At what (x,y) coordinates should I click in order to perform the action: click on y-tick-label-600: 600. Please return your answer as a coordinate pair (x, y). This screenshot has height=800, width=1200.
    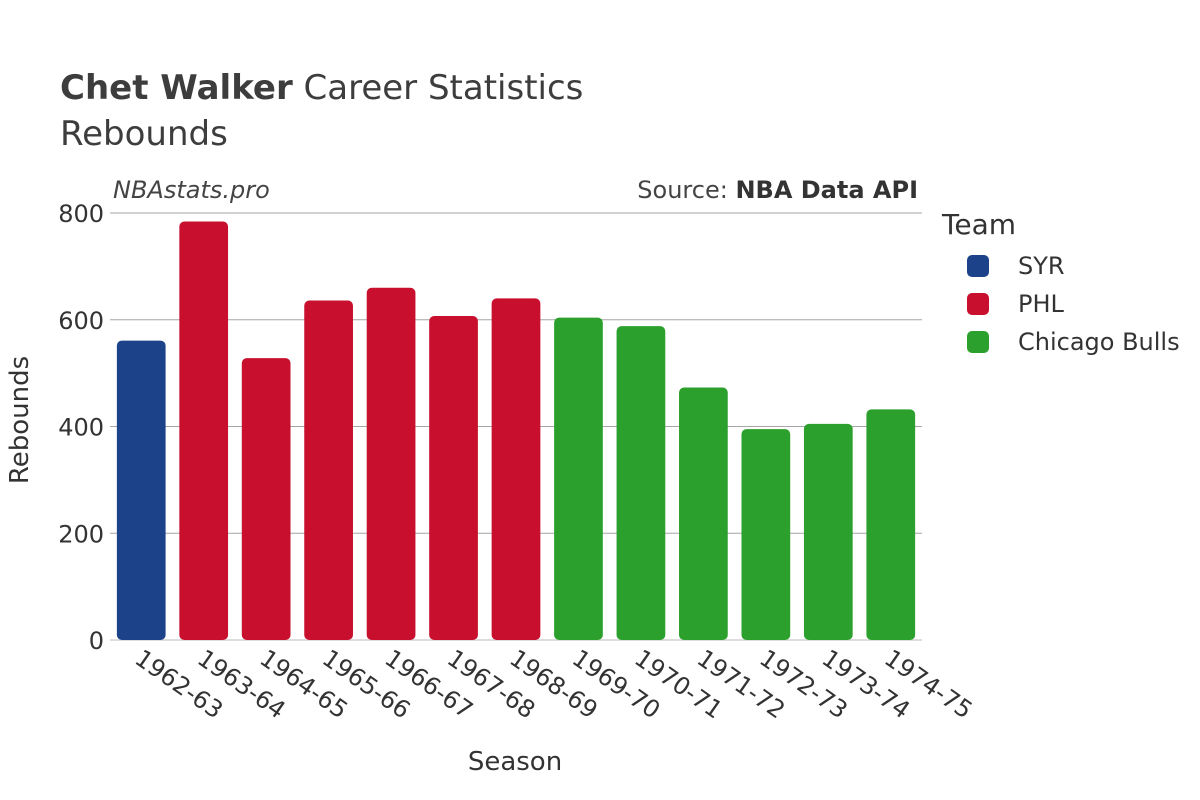
    Looking at the image, I should click on (81, 321).